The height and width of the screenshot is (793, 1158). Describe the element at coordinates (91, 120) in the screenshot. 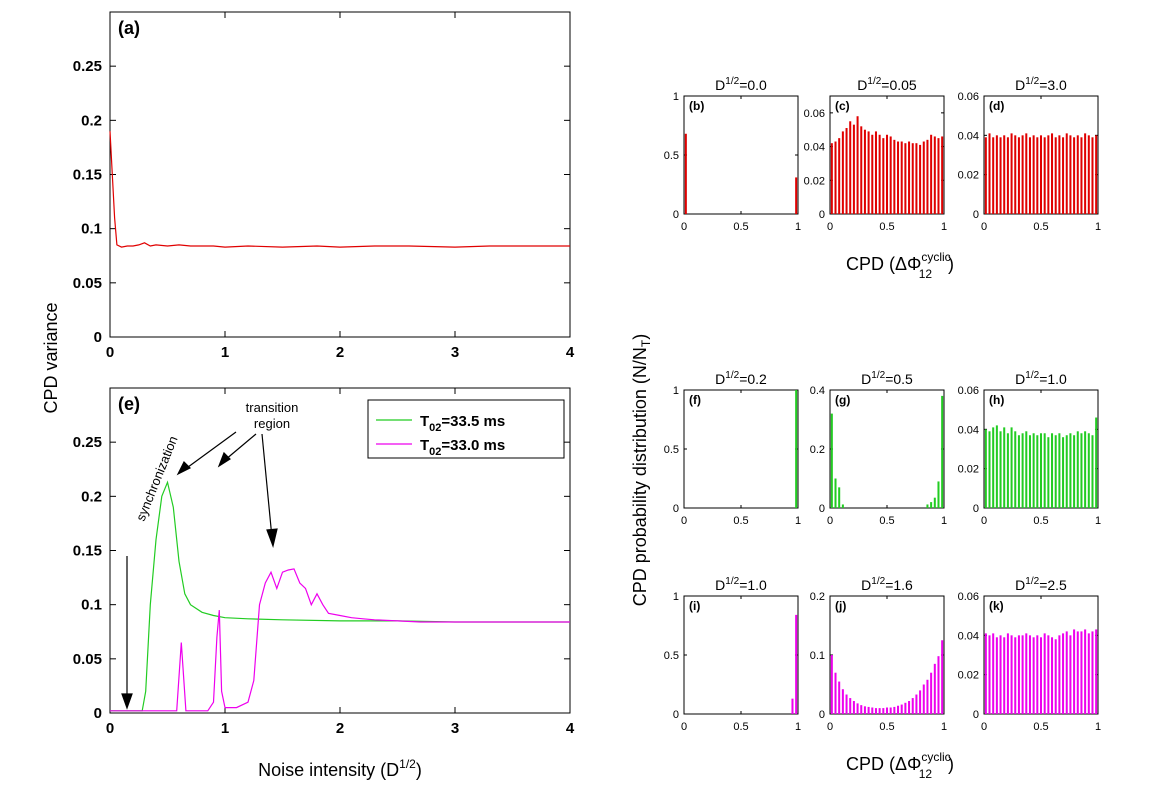

I see `panel-a-ytick-label: 0.2` at that location.